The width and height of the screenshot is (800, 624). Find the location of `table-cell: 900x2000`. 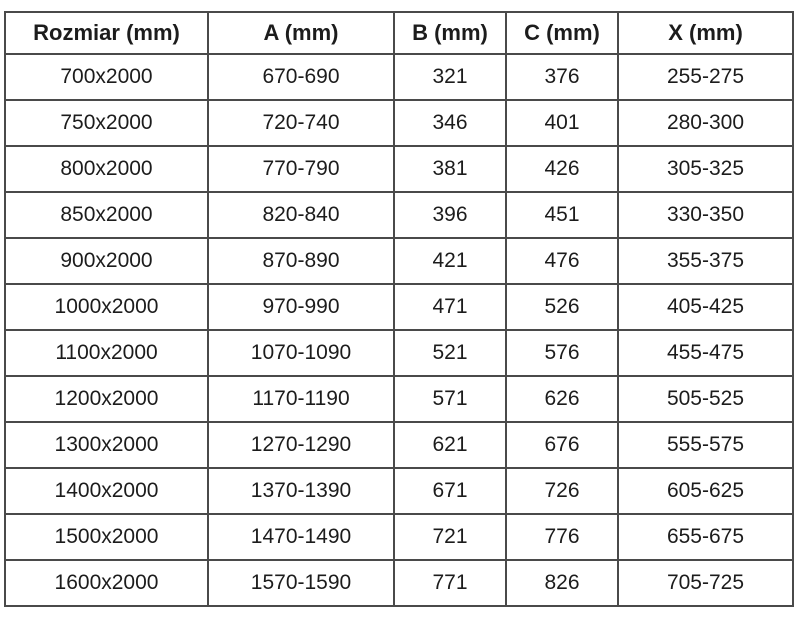

table-cell: 900x2000 is located at coordinates (106, 261).